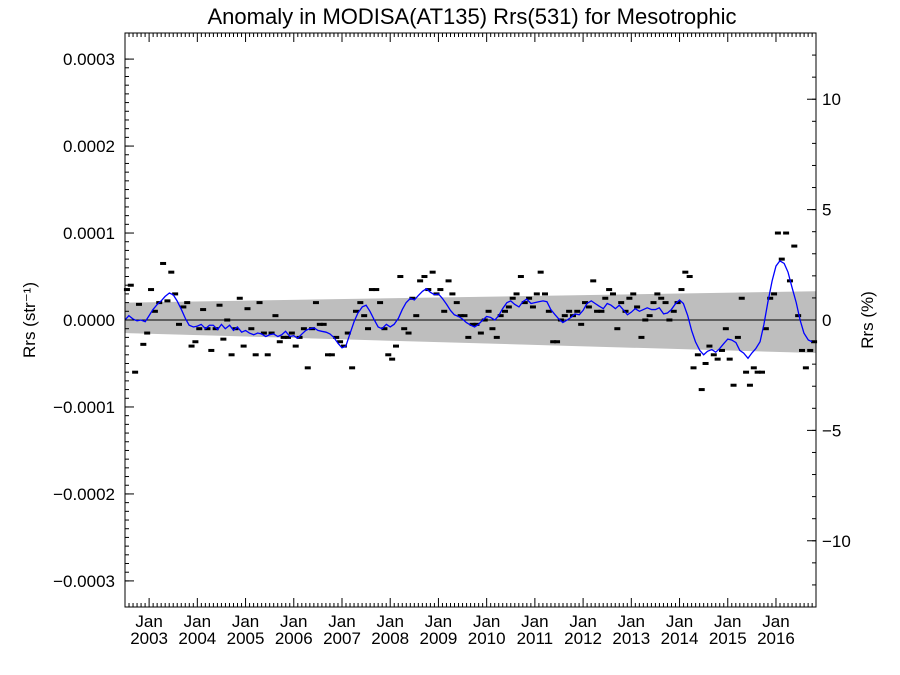 Image resolution: width=900 pixels, height=675 pixels. Describe the element at coordinates (631, 638) in the screenshot. I see `x-tick-year-label: 2013` at that location.